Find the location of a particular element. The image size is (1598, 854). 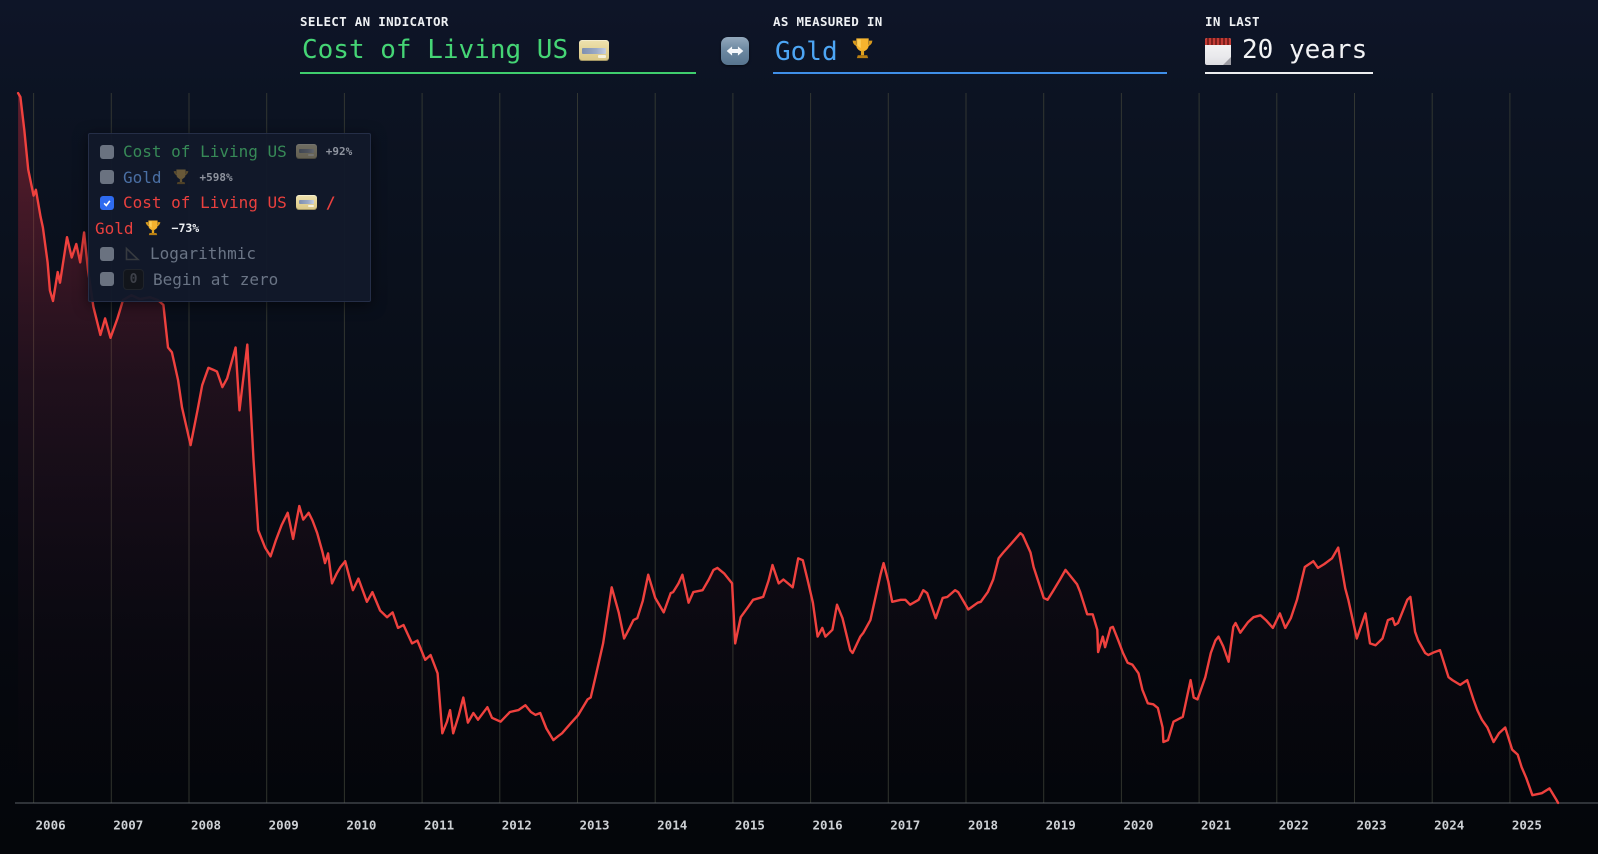

measure-field-label: AS MEASURED IN is located at coordinates (828, 21).